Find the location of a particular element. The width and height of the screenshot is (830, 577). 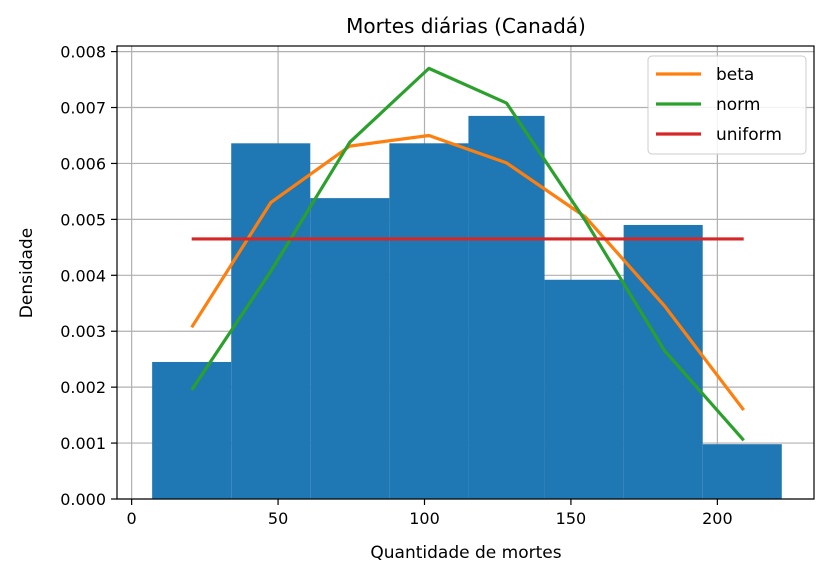

x-axis-title: Quantidade de mortes is located at coordinates (465, 553).